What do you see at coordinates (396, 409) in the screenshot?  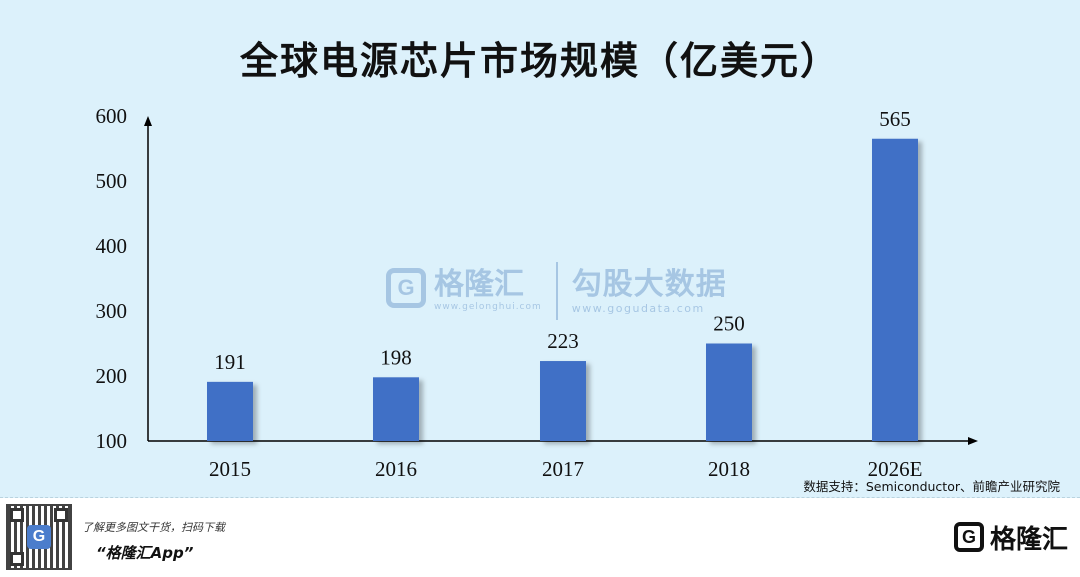 I see `bar-2016` at bounding box center [396, 409].